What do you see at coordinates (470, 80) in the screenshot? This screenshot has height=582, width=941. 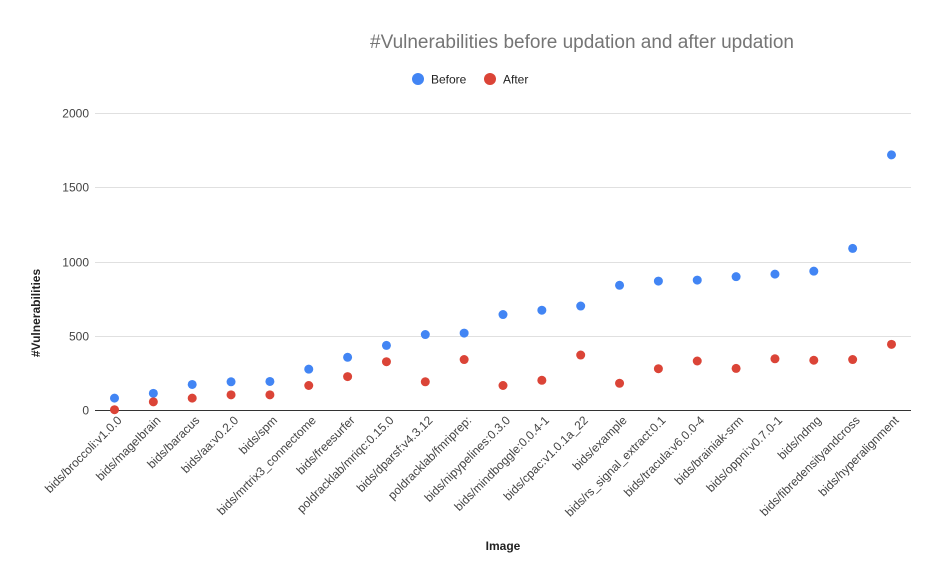 I see `legend: Before After` at bounding box center [470, 80].